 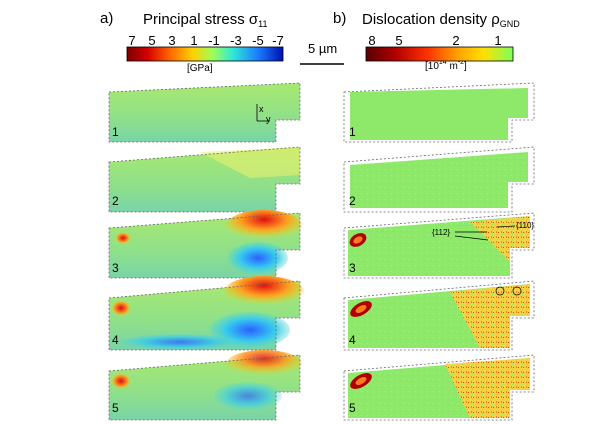 I want to click on panel-a-title: Principal stress σ11, so click(x=205, y=20).